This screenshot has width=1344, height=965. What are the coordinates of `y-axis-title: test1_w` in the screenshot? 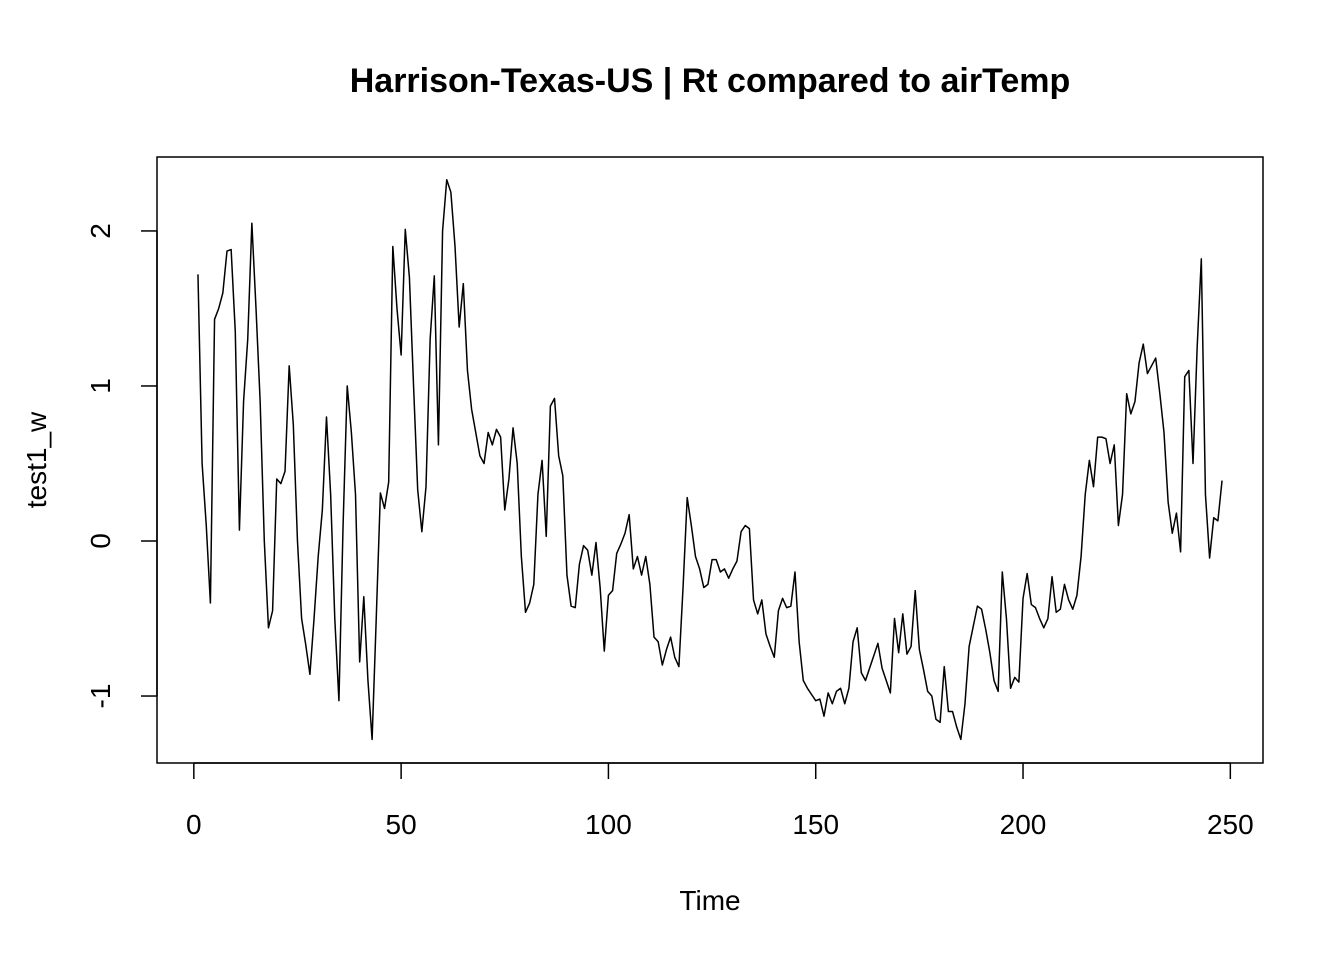 It's located at (36, 459).